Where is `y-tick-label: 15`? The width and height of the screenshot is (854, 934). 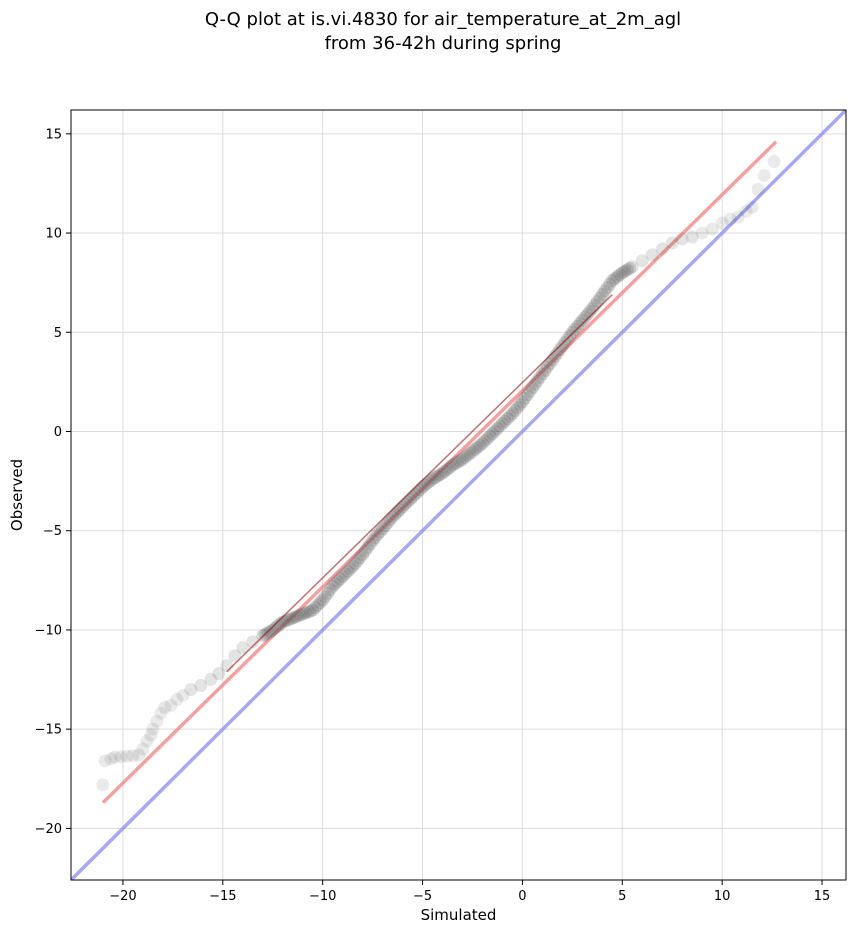
y-tick-label: 15 is located at coordinates (53, 134).